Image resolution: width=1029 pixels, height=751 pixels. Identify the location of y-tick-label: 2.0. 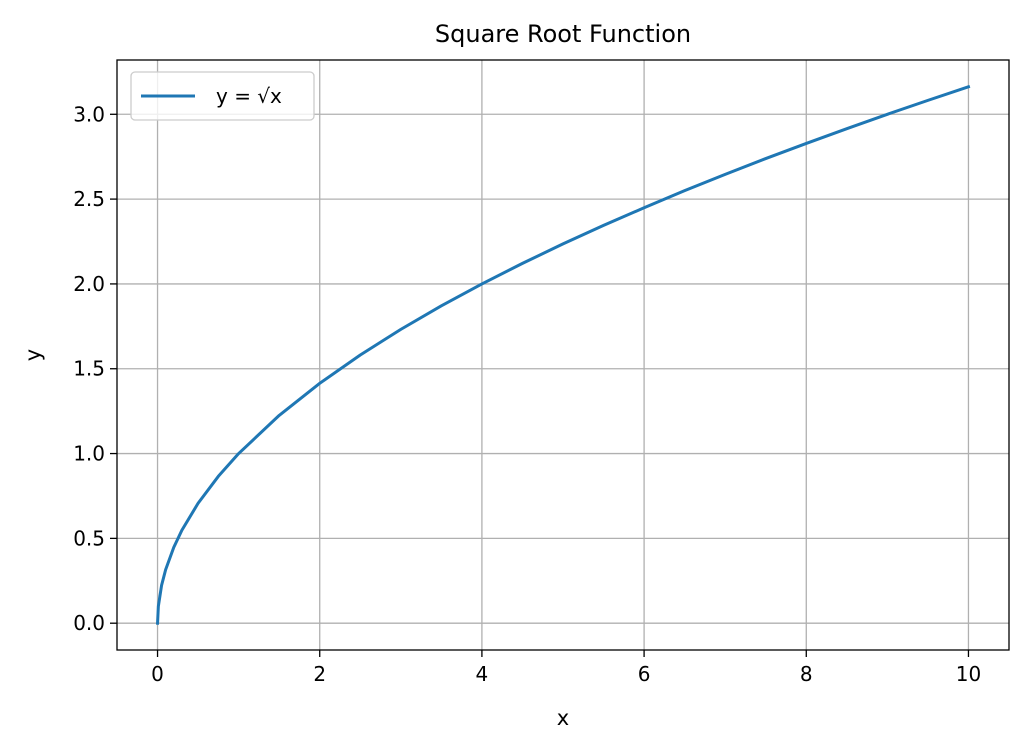
(89, 284).